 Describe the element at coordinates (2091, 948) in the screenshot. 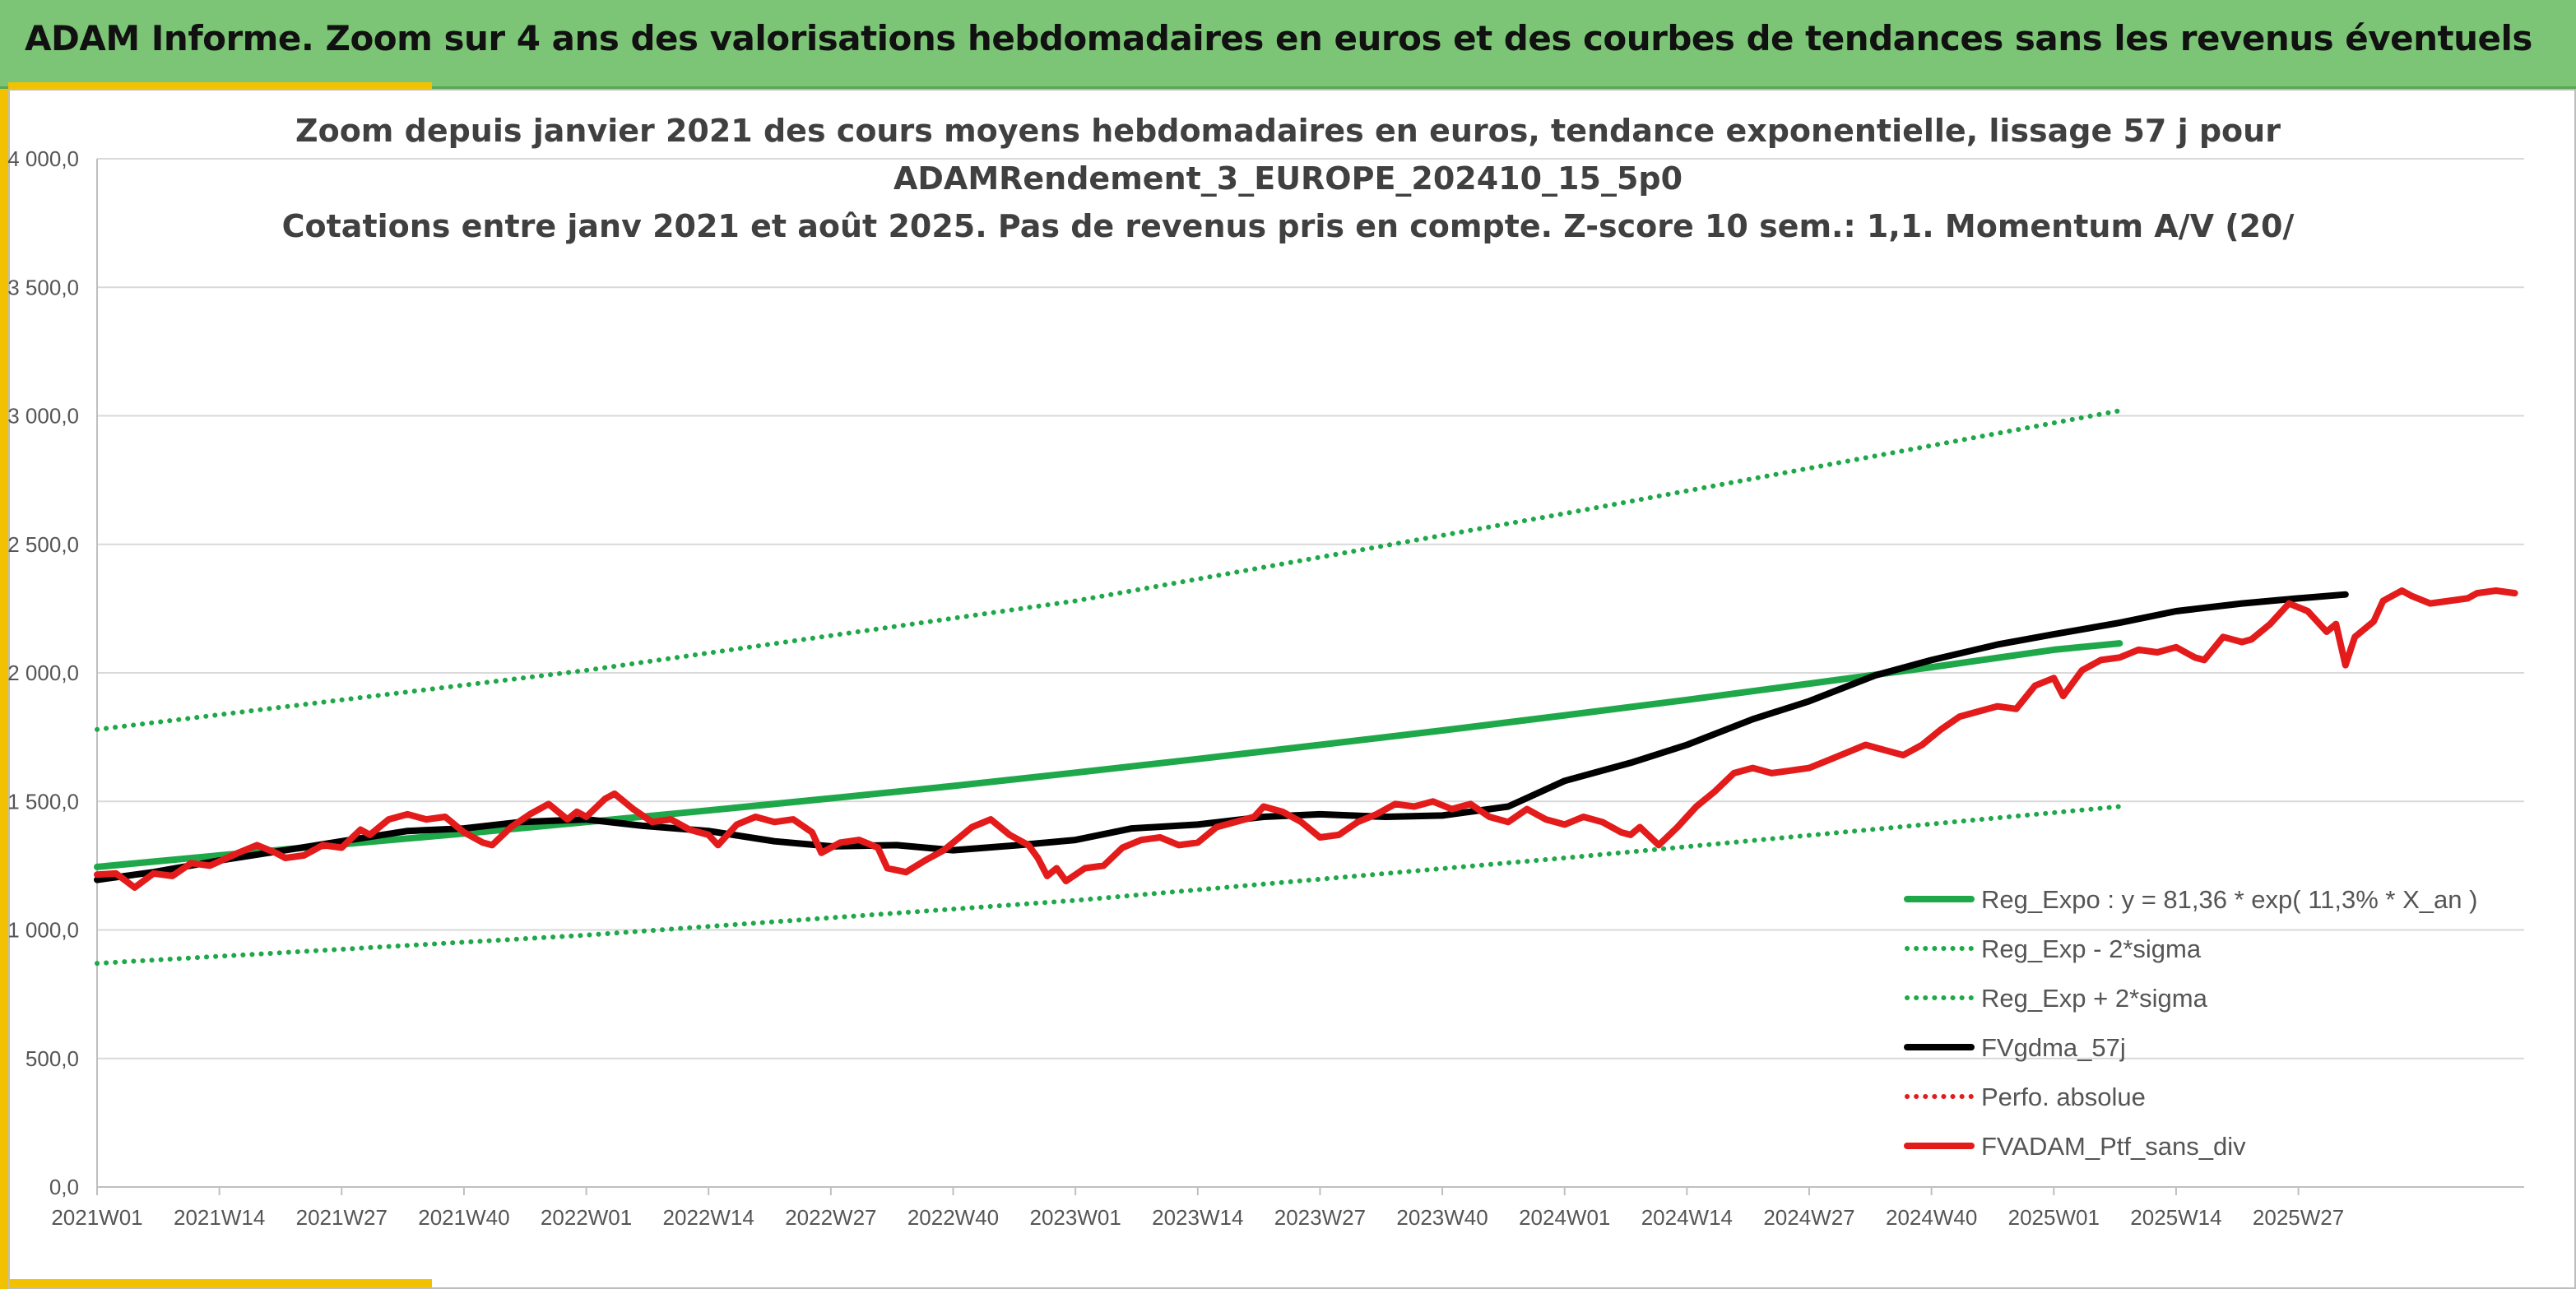

I see `legend-label-1: Reg_Exp - 2*sigma` at that location.